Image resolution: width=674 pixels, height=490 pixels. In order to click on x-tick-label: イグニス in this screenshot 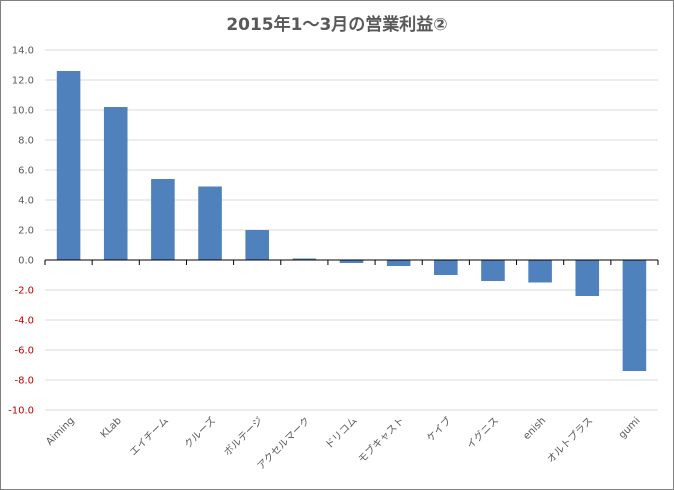, I will do `click(482, 432)`.